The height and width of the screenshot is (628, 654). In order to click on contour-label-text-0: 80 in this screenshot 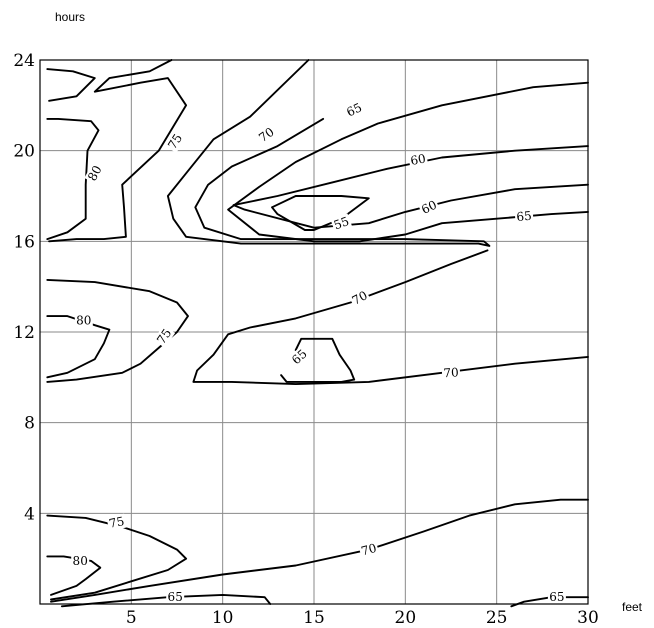, I will do `click(95, 173)`.